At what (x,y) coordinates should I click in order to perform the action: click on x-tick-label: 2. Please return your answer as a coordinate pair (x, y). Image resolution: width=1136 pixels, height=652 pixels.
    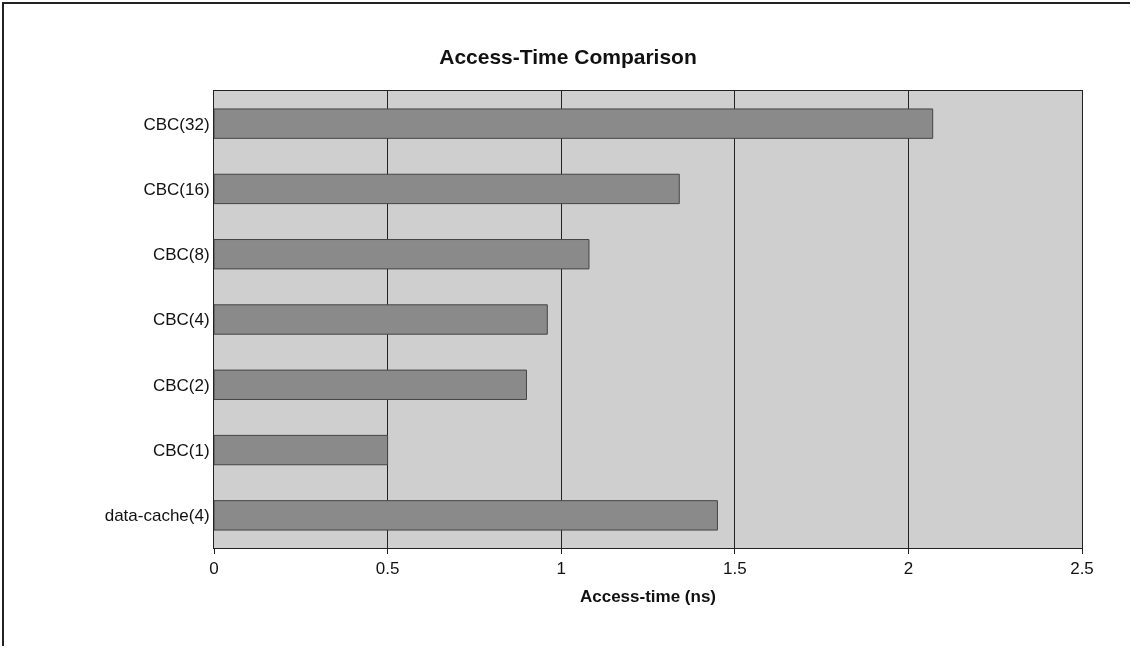
    Looking at the image, I should click on (908, 569).